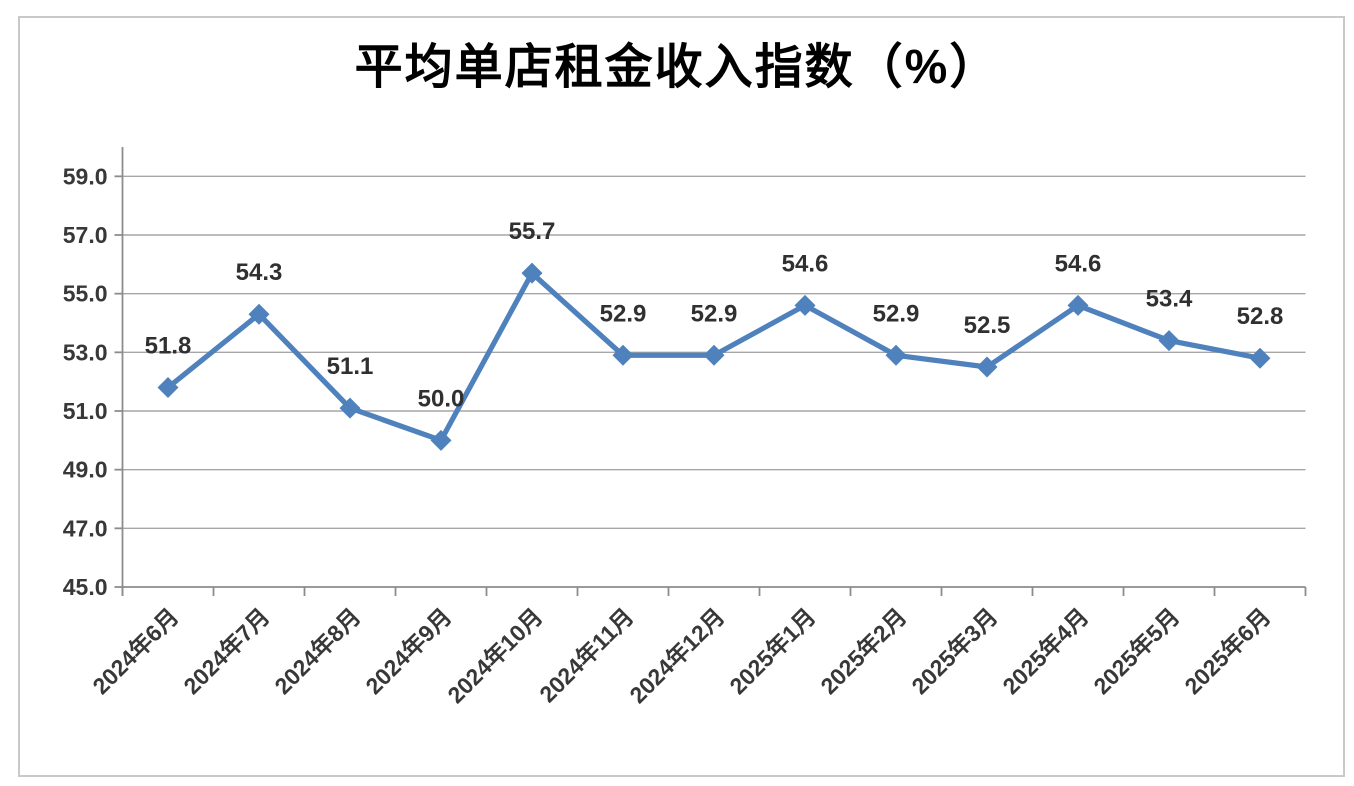  I want to click on data-label: 51.8, so click(168, 346).